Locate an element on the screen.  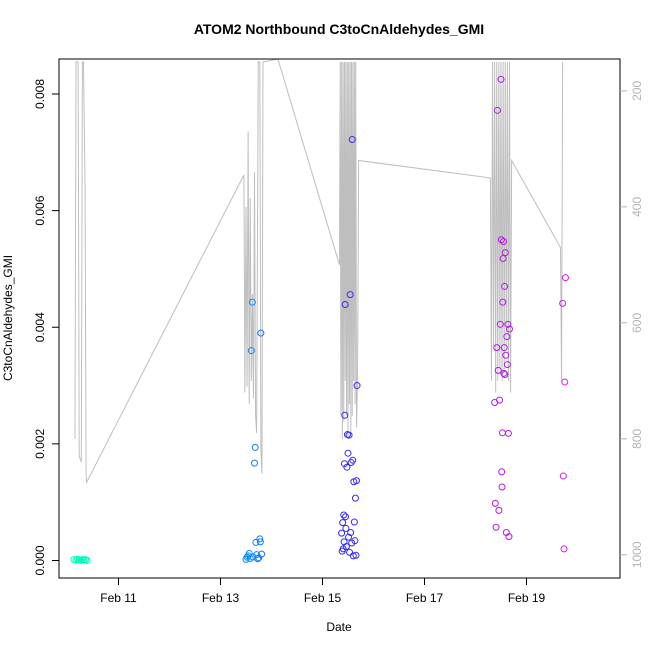
x-tick-label: Feb 11 is located at coordinates (118, 598).